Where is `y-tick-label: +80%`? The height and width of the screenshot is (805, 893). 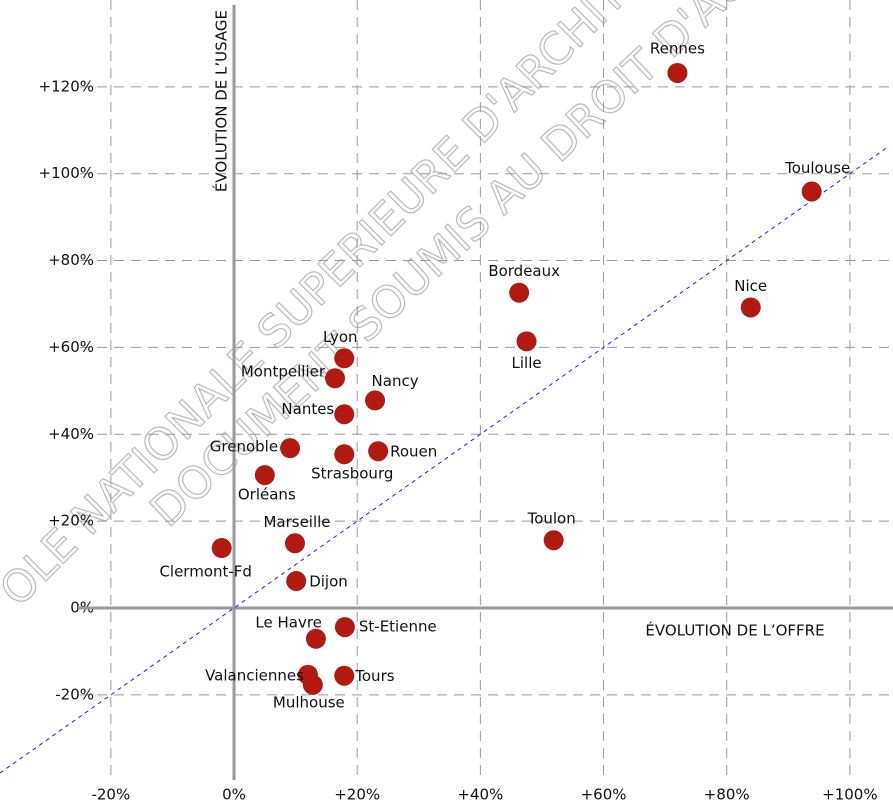 y-tick-label: +80% is located at coordinates (71, 260).